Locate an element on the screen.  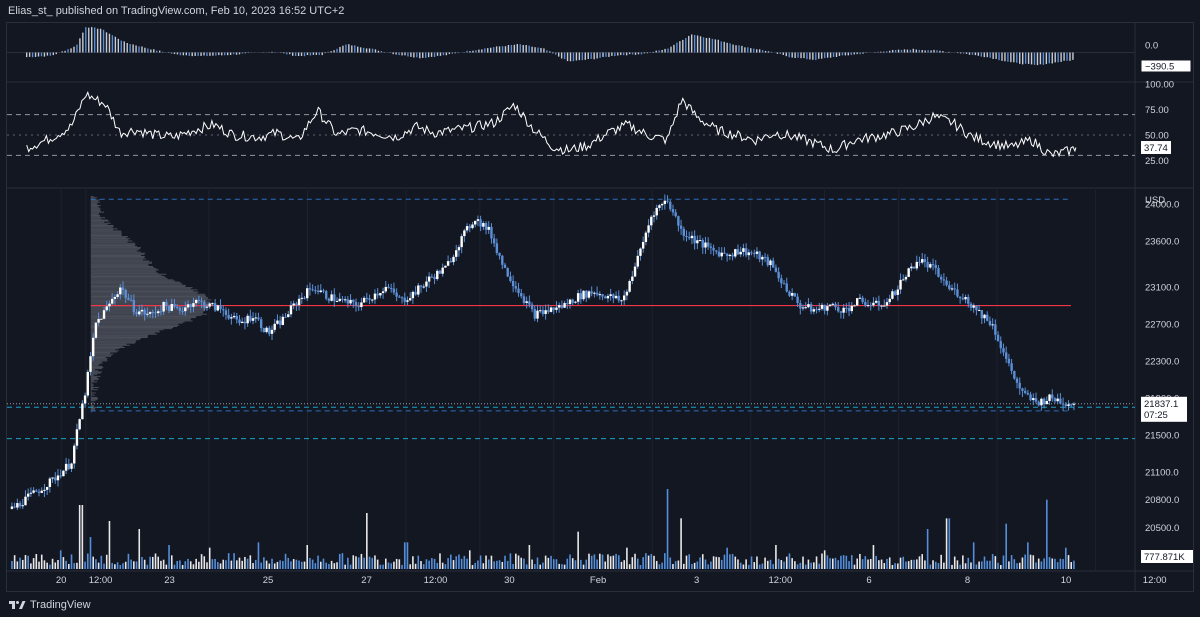
price-tick-label: 24000.0 is located at coordinates (1162, 204).